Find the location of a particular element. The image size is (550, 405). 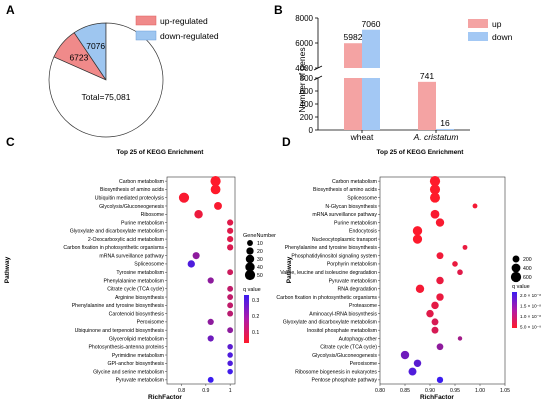

size-legend-label: 200 is located at coordinates (527, 260).